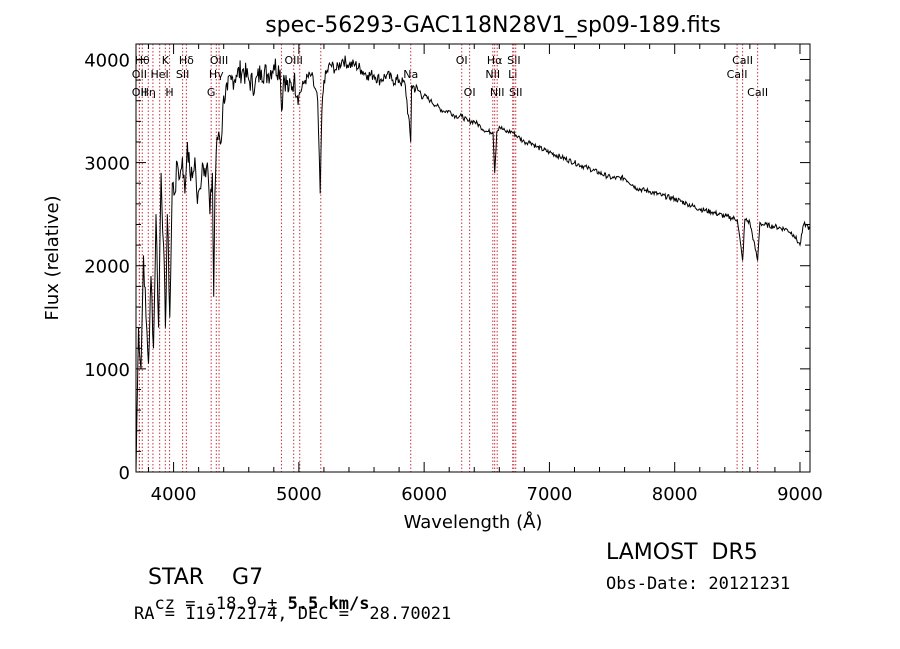 The image size is (900, 649). What do you see at coordinates (107, 164) in the screenshot?
I see `y-tick-label-3: 3000` at bounding box center [107, 164].